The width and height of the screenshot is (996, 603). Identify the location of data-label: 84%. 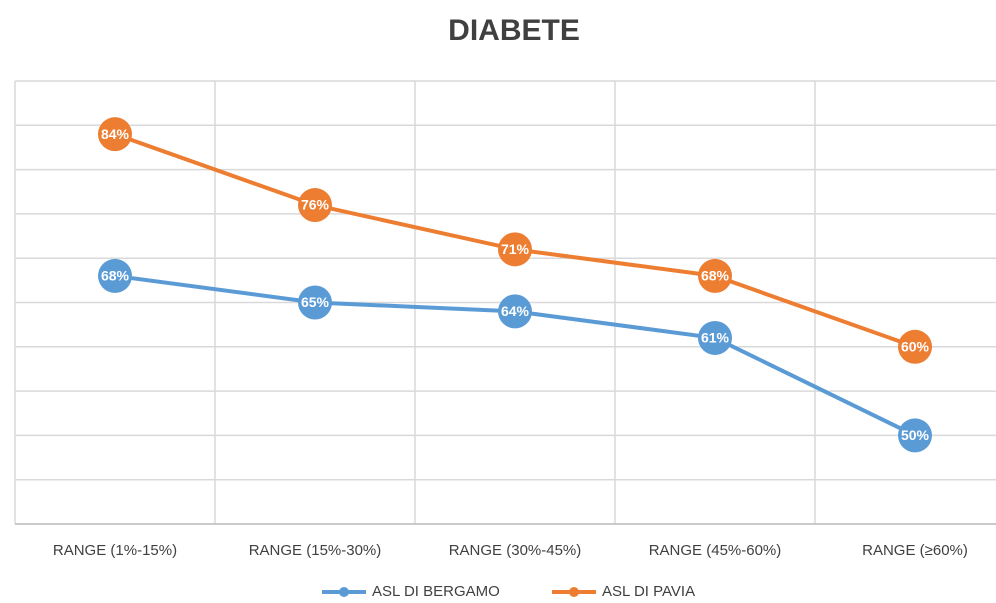
(115, 134).